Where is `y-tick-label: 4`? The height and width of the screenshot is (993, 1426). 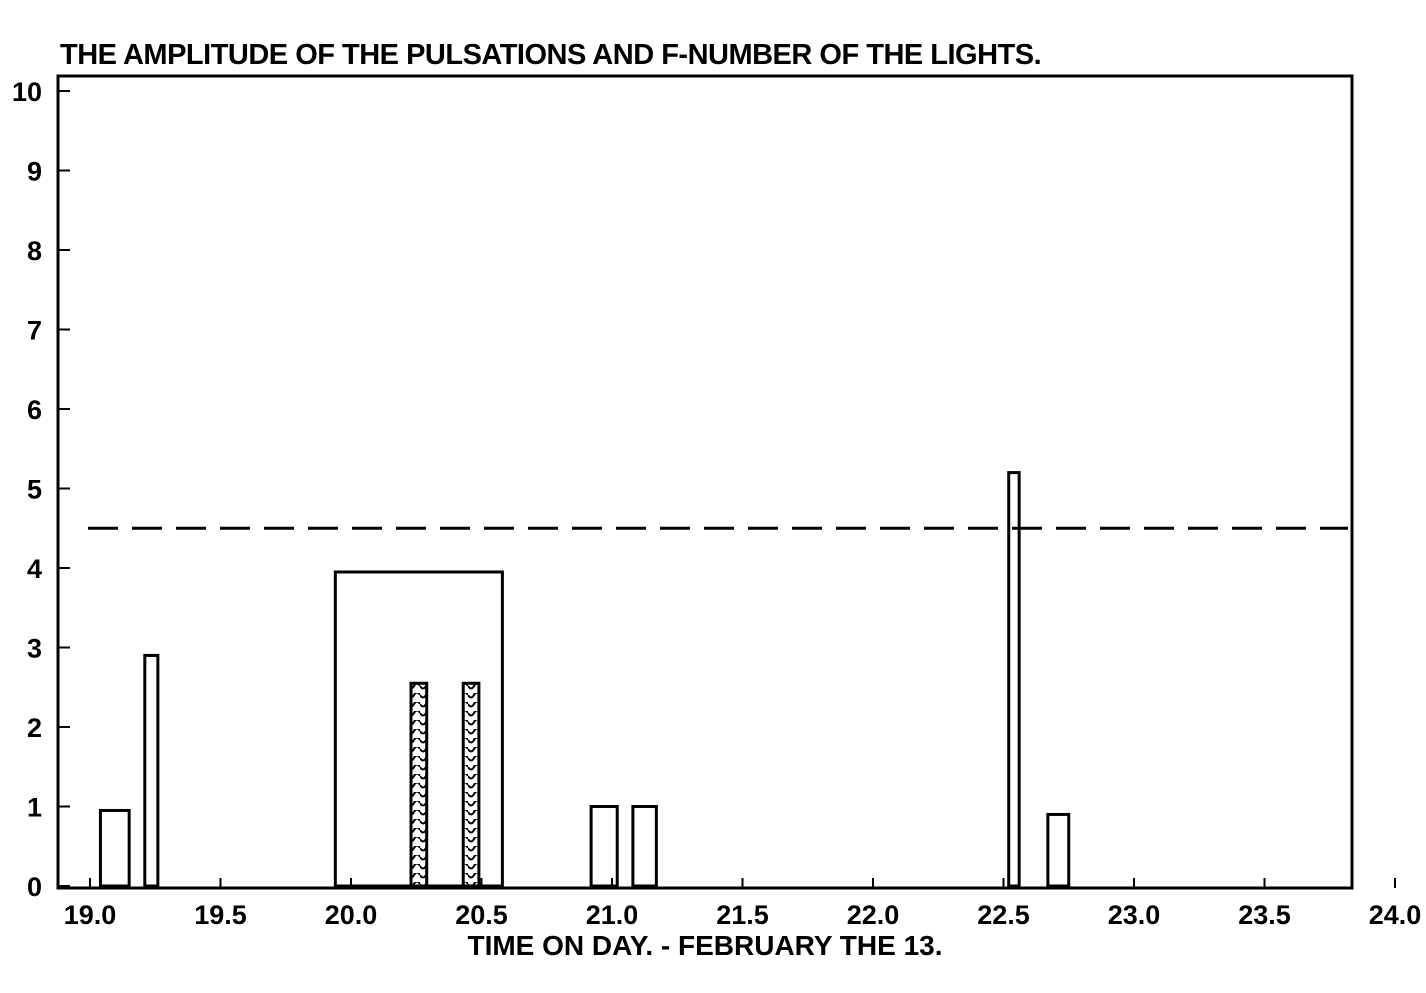 y-tick-label: 4 is located at coordinates (34, 569).